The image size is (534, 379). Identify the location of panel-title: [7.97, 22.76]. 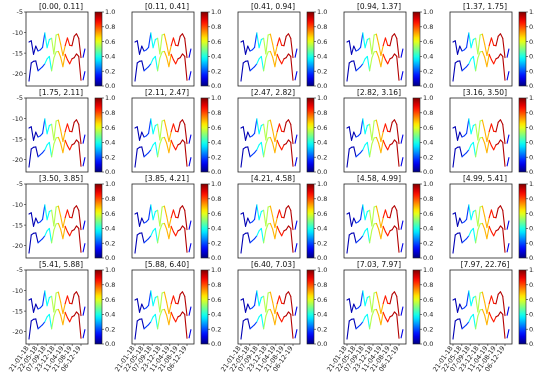
(485, 264).